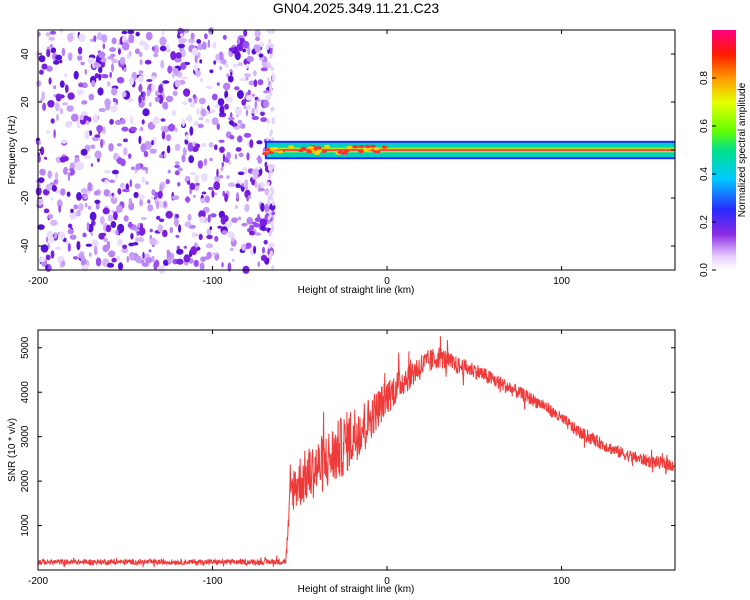 The height and width of the screenshot is (600, 750). What do you see at coordinates (742, 149) in the screenshot?
I see `colorbar-label: Normalized spectral amplitude` at bounding box center [742, 149].